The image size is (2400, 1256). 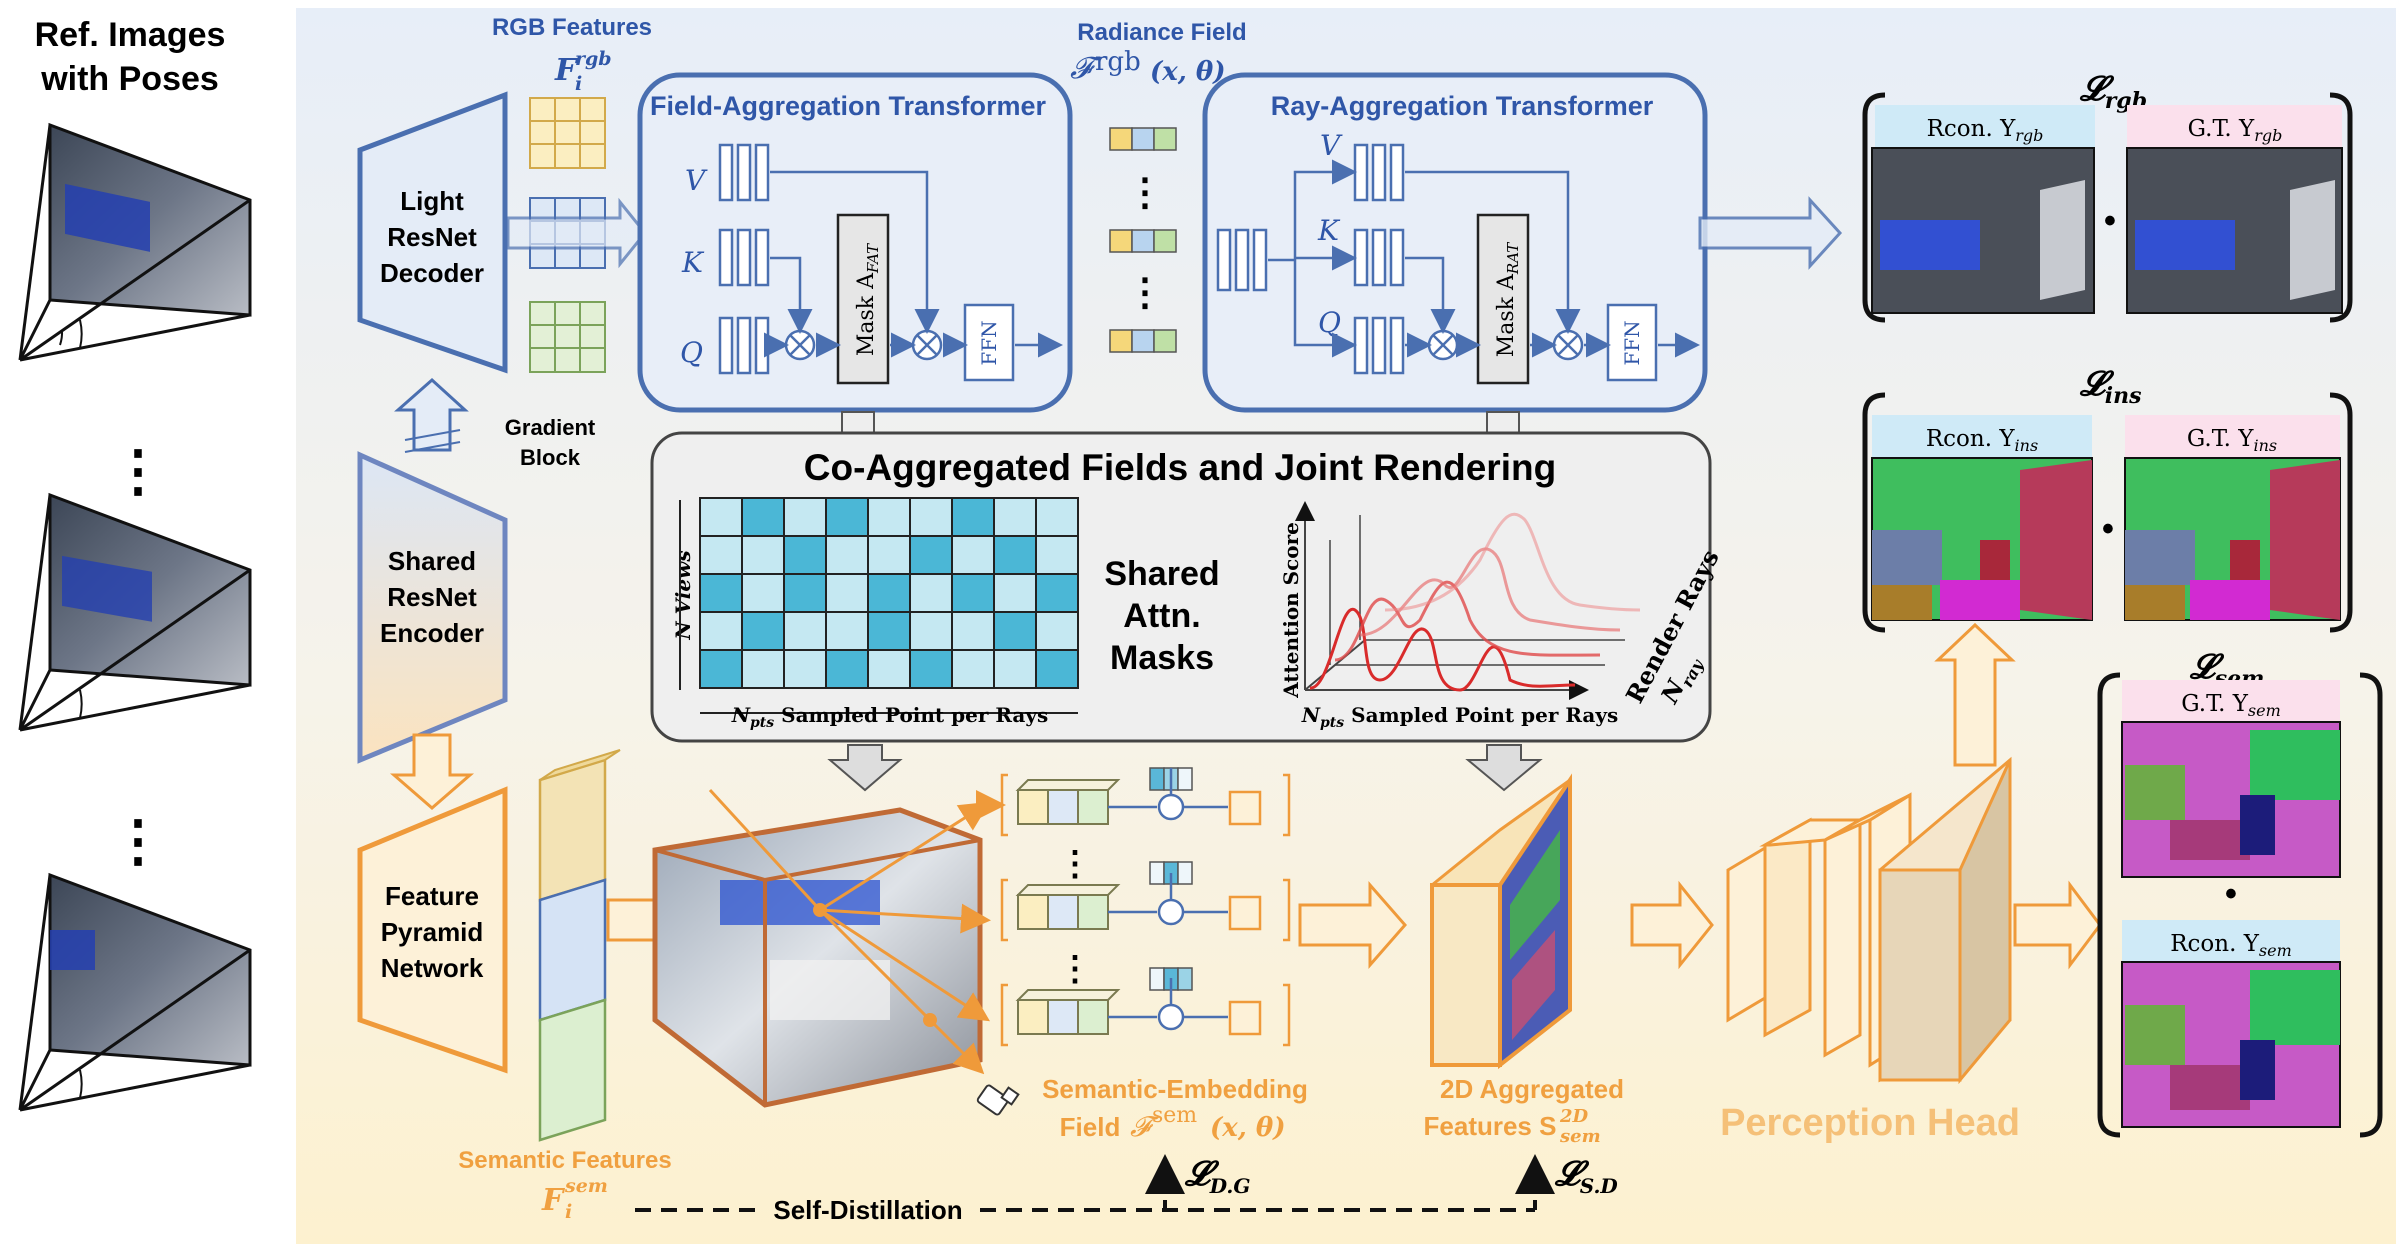 What do you see at coordinates (1462, 106) in the screenshot?
I see `rat-title: Ray-Aggregation Transformer` at bounding box center [1462, 106].